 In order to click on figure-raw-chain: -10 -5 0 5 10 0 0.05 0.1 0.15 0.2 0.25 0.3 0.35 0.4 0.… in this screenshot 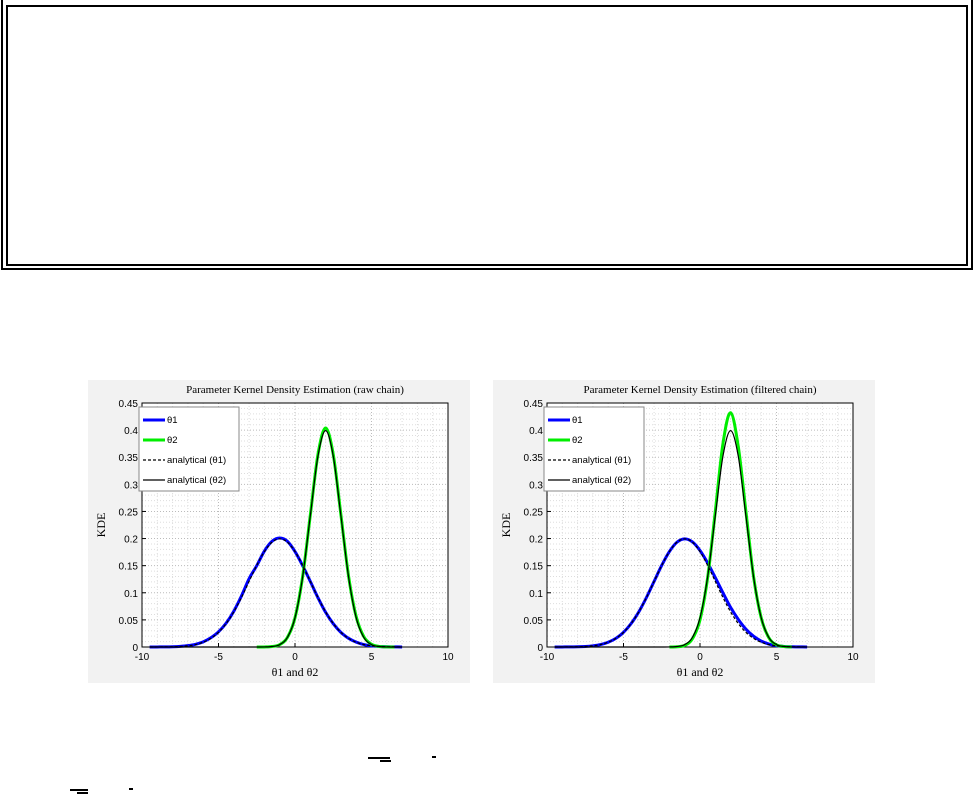, I will do `click(279, 531)`.